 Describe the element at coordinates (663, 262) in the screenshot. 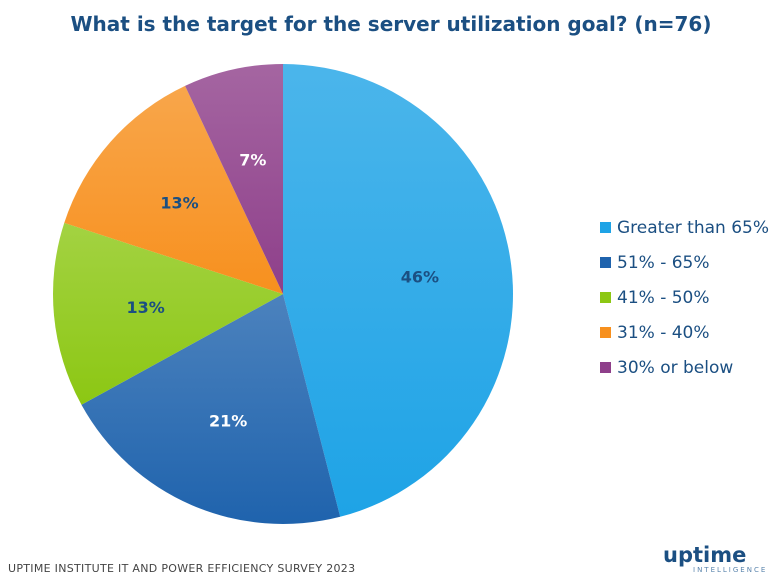

I see `legend-label: 51% - 65%` at that location.